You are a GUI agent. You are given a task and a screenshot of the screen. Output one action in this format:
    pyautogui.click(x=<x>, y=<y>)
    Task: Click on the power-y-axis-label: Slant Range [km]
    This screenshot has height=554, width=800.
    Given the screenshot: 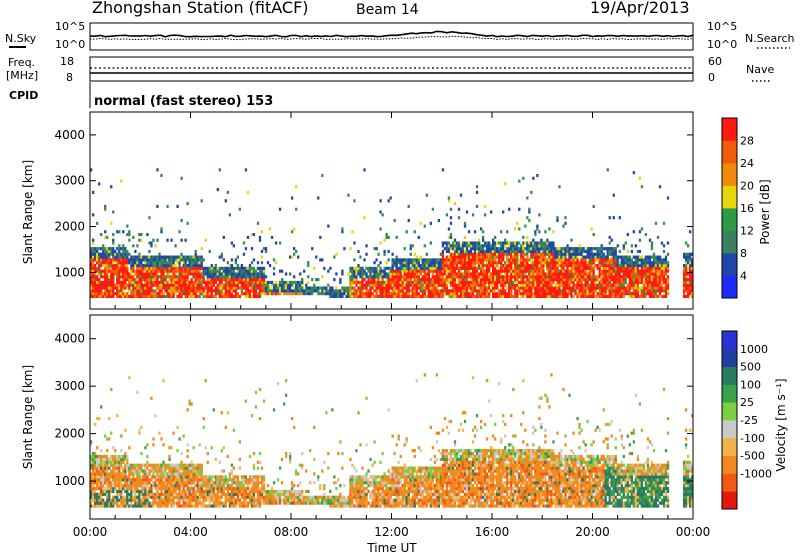 What is the action you would take?
    pyautogui.click(x=28, y=212)
    